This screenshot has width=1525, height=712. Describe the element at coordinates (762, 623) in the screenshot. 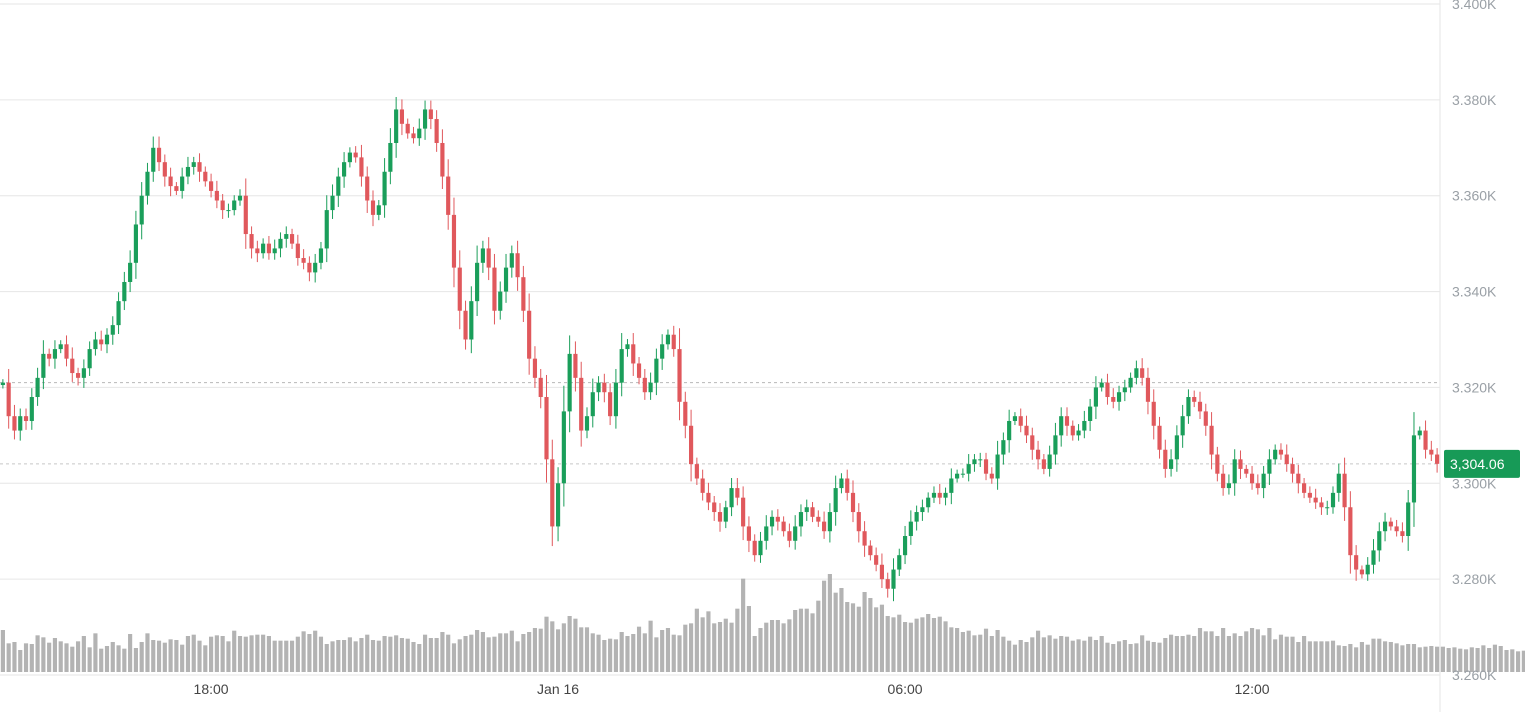

I see `volume-bars` at that location.